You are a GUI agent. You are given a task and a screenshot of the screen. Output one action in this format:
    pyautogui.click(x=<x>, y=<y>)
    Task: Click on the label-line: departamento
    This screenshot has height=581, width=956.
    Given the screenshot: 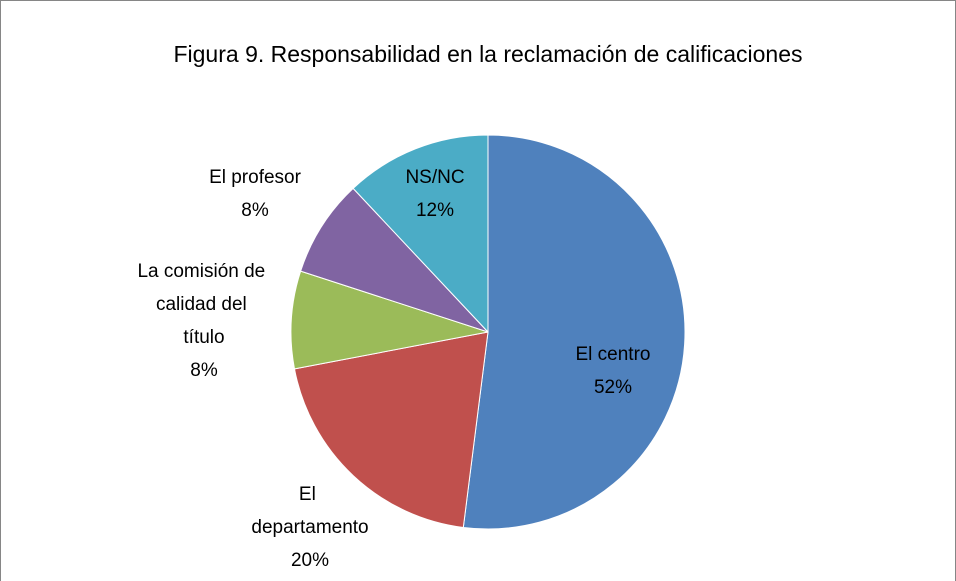 What is the action you would take?
    pyautogui.click(x=309, y=527)
    